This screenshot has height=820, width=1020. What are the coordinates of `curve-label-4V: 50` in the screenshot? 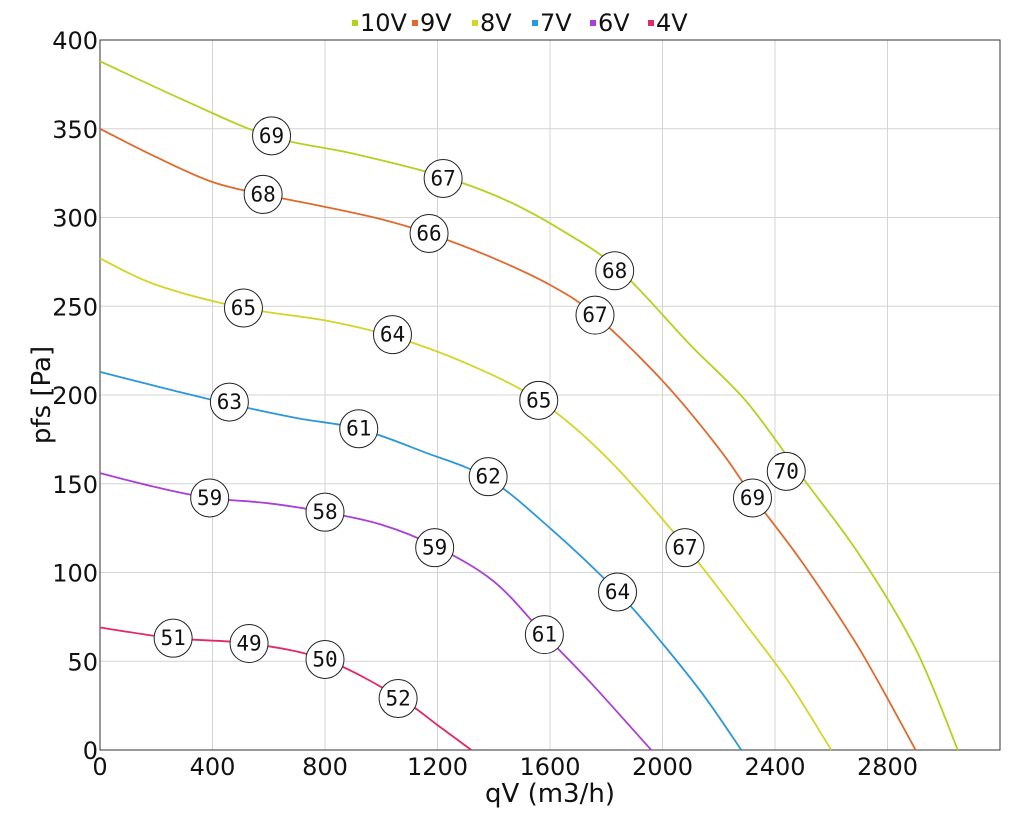 It's located at (325, 659).